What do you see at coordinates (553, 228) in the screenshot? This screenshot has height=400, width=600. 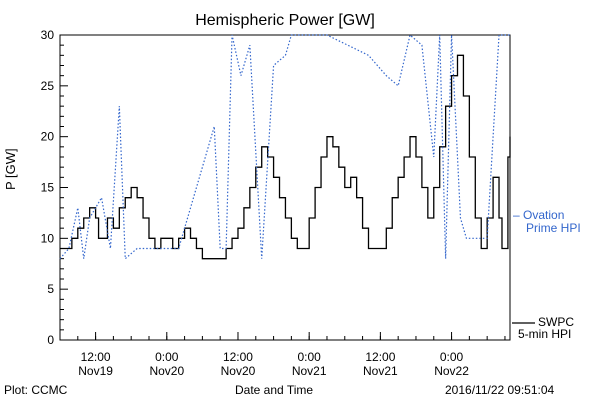 I see `legend-ovation-label-2: Prime HPI` at bounding box center [553, 228].